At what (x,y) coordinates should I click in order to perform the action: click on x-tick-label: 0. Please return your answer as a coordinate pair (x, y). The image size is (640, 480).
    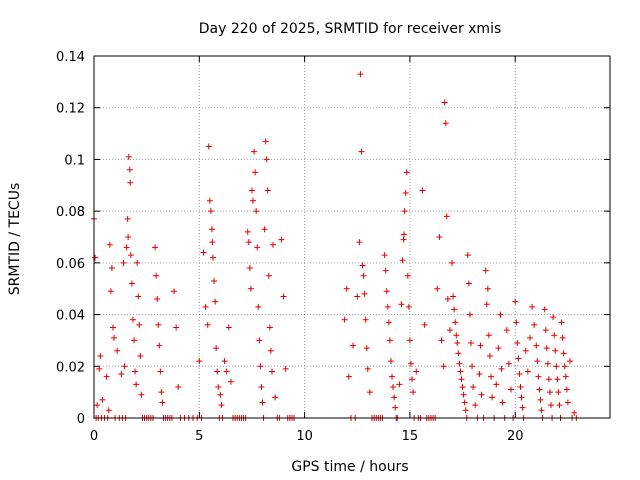
    Looking at the image, I should click on (94, 436).